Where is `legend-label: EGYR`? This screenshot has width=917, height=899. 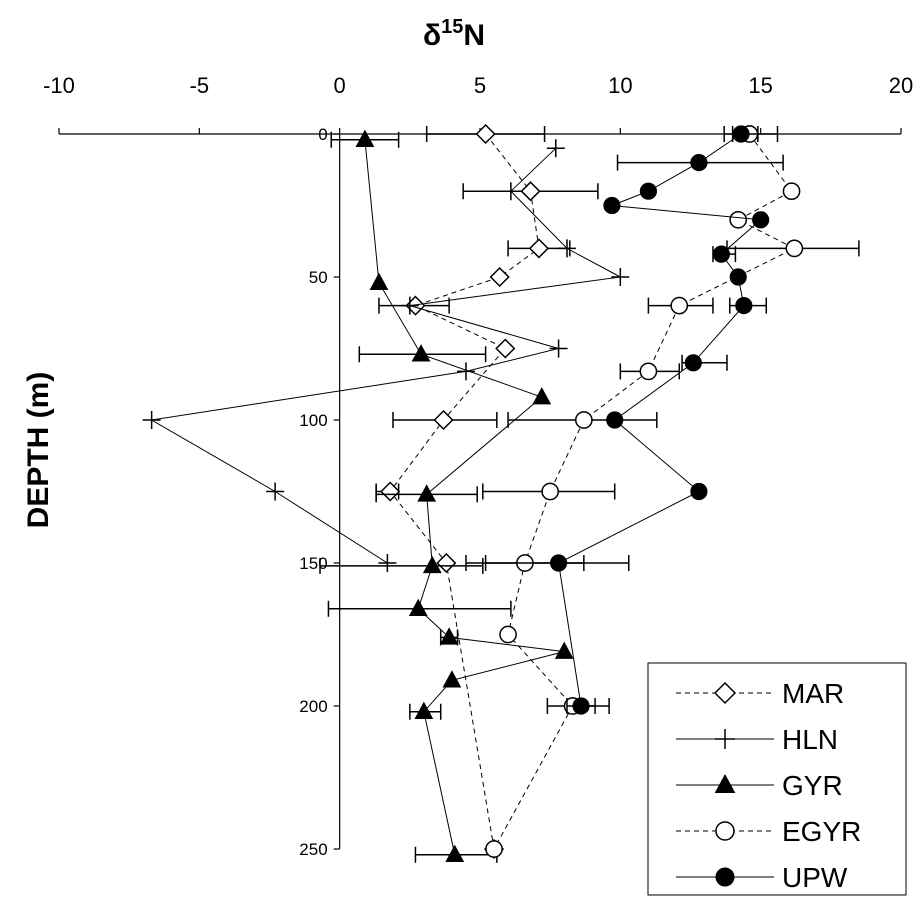
legend-label: EGYR is located at coordinates (821, 831).